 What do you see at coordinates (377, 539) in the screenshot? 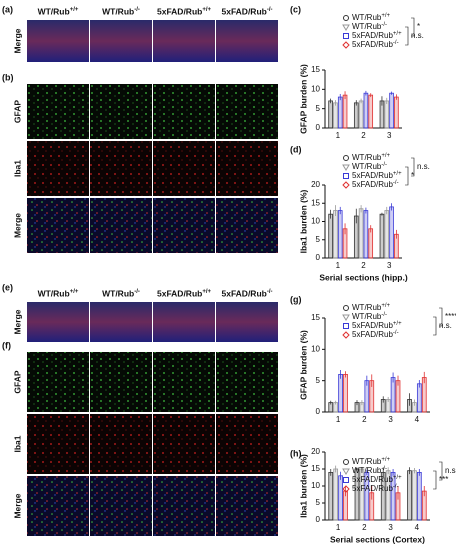
I see `x-axis-label: Serial sections (Cortex)` at bounding box center [377, 539].